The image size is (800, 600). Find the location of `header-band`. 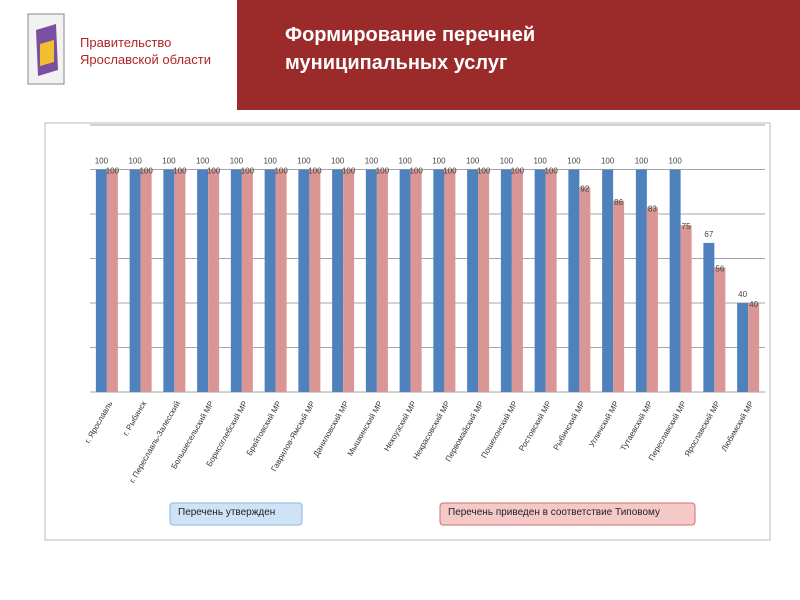

header-band is located at coordinates (518, 55).